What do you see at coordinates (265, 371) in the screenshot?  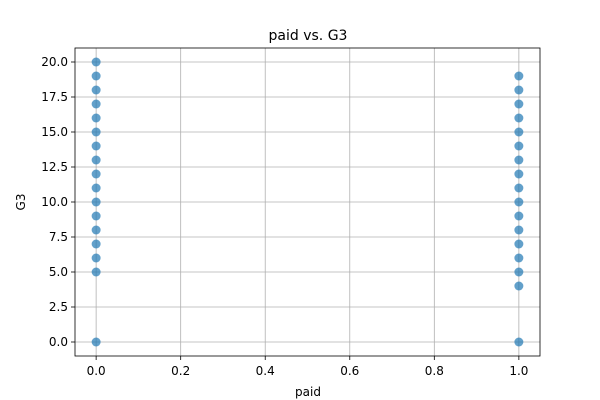 I see `x-tick-label: 0.4` at bounding box center [265, 371].